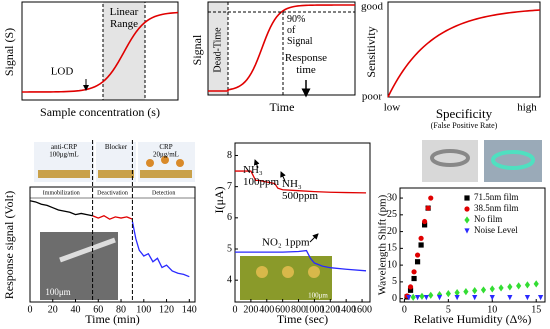 The width and height of the screenshot is (550, 329). Describe the element at coordinates (219, 199) in the screenshot. I see `y-axis-label: I(μA)` at that location.